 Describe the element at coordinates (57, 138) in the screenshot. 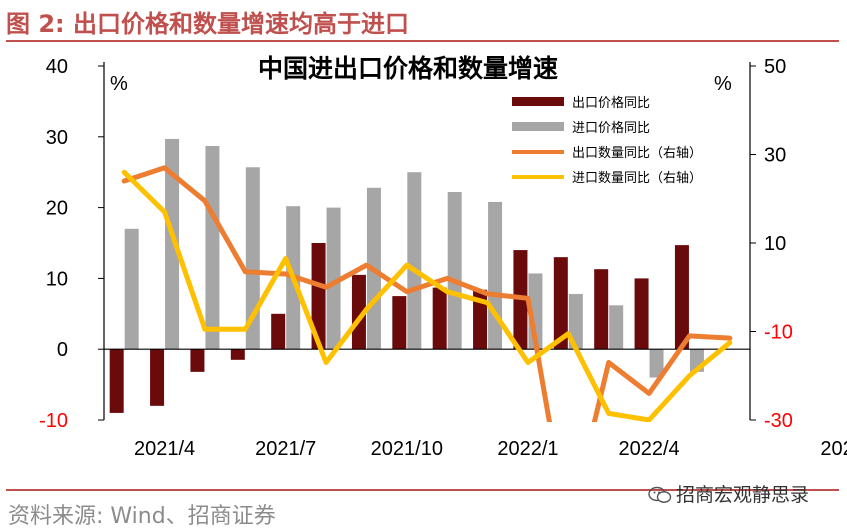

I see `left-tick-label: 30` at that location.